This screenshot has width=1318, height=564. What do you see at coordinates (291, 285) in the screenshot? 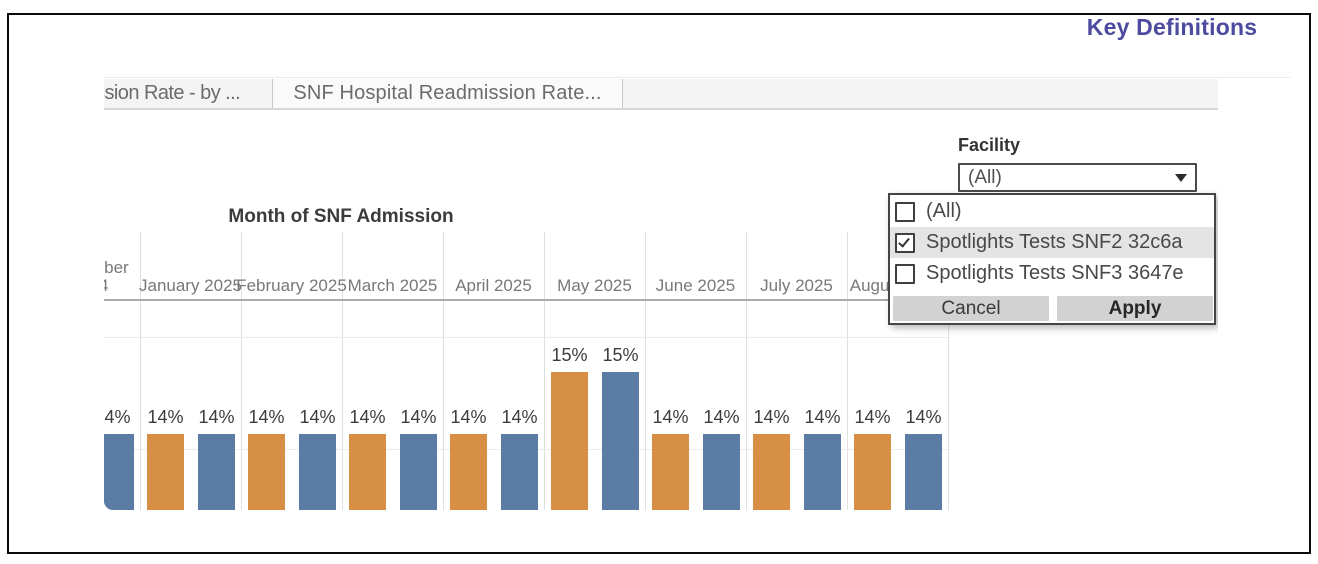
I see `month-label: February 2025` at bounding box center [291, 285].